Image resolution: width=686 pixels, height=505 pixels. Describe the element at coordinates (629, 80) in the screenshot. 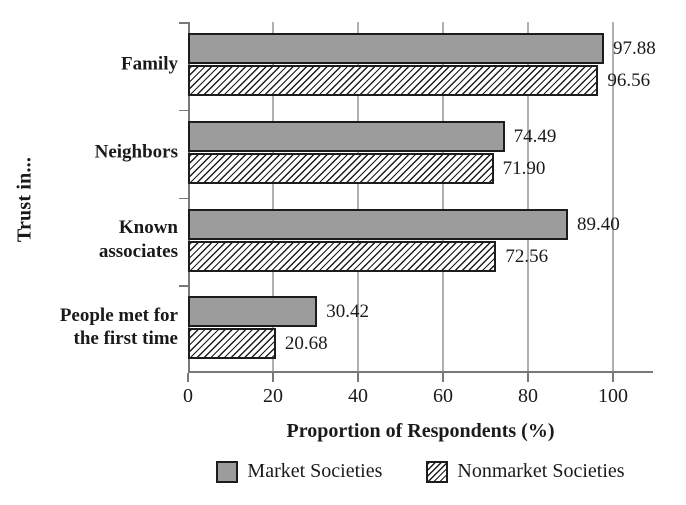

I see `value-label: 96.56` at that location.